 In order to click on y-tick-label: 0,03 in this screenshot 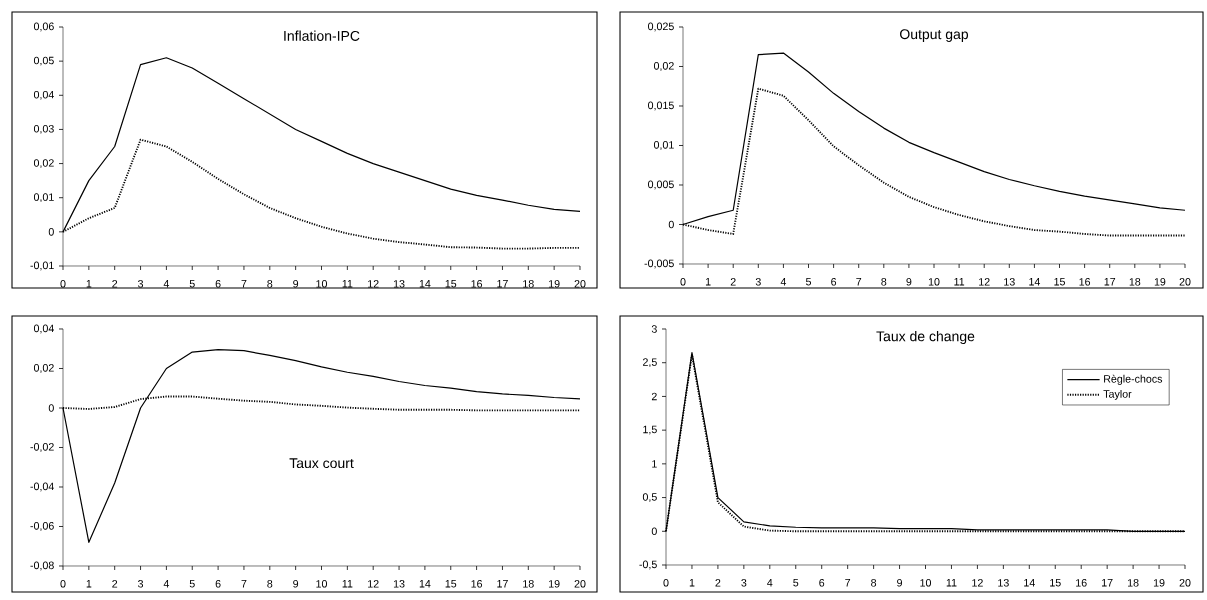, I will do `click(43, 129)`.